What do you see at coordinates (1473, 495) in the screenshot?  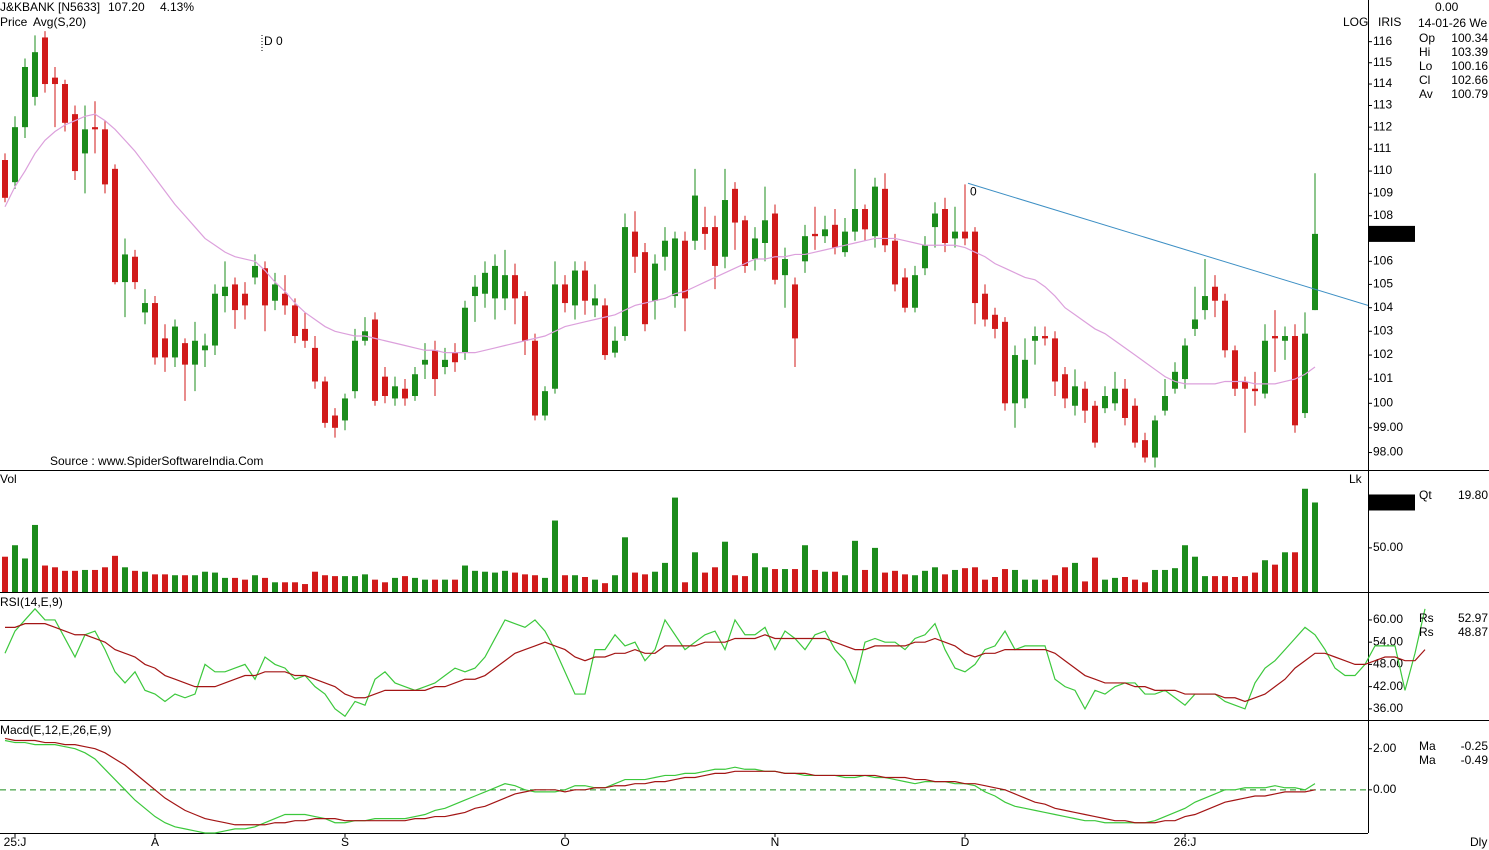 I see `info-value: 19.80` at bounding box center [1473, 495].